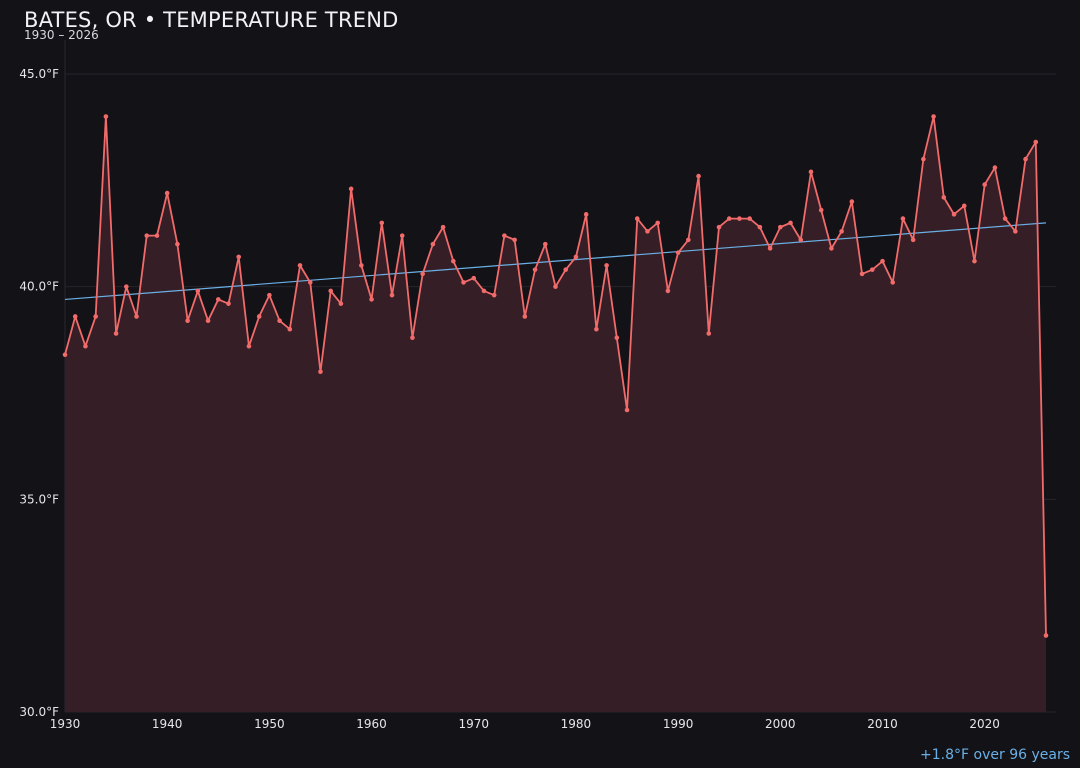 Image resolution: width=1080 pixels, height=768 pixels. Describe the element at coordinates (61, 35) in the screenshot. I see `chart-subtitle: 1930 – 2026` at that location.